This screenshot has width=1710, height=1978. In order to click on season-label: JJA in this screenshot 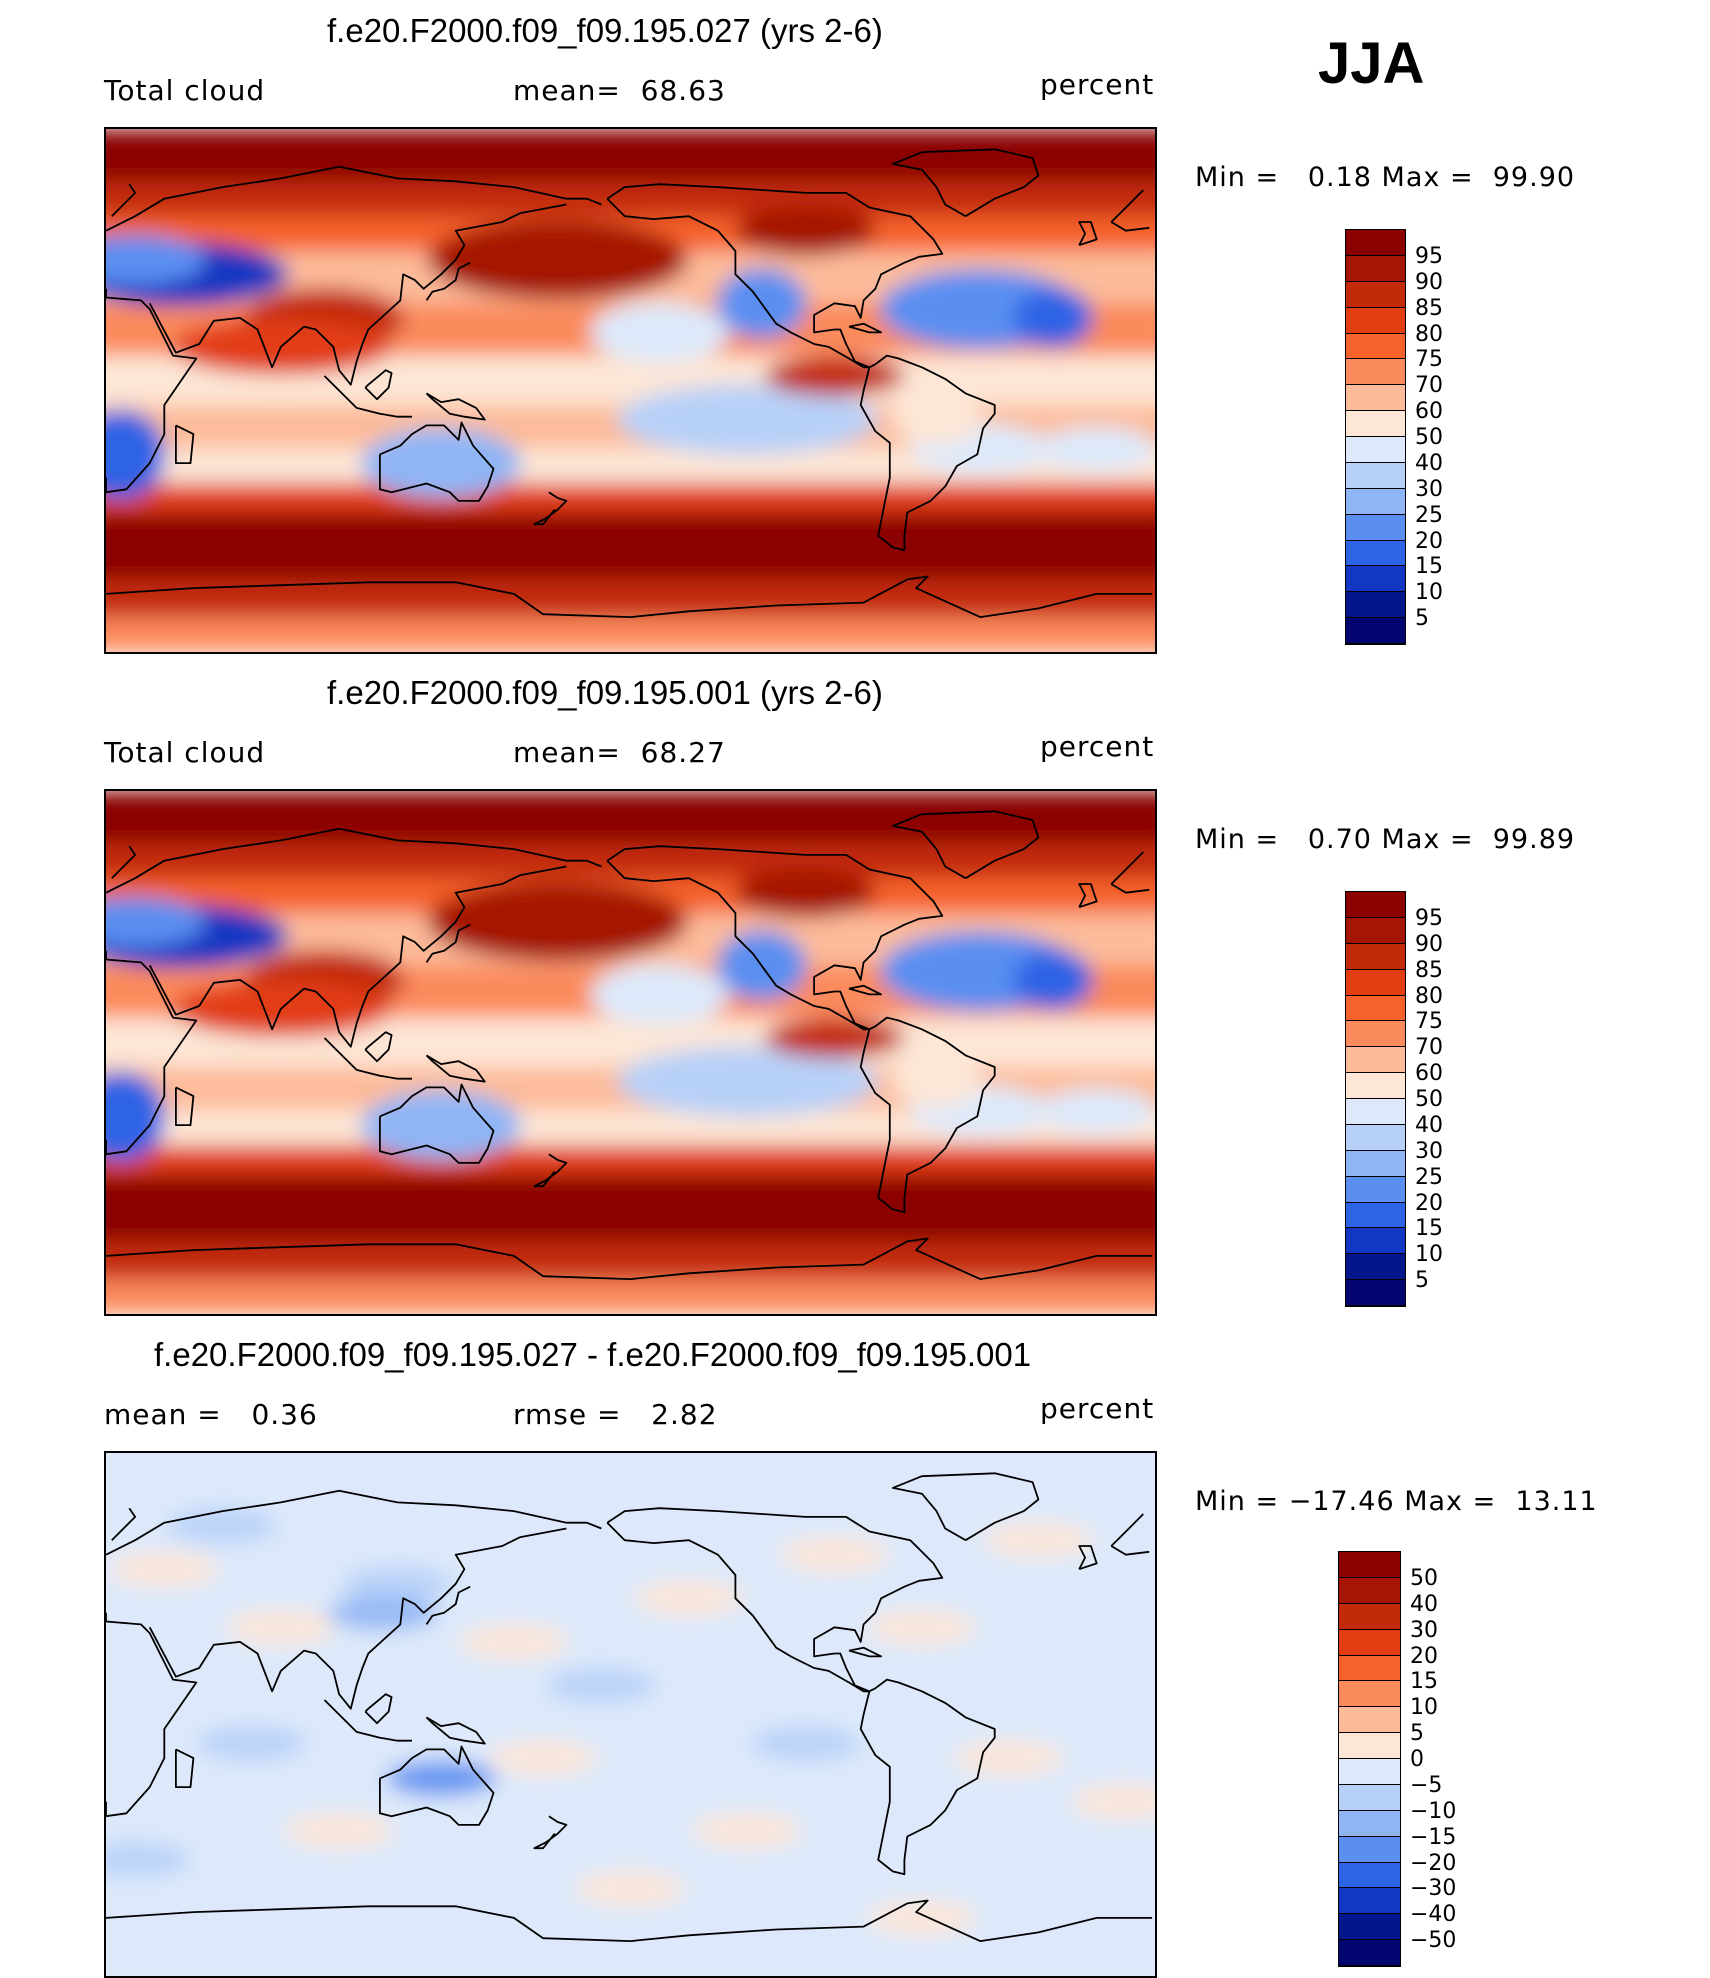, I will do `click(1371, 63)`.